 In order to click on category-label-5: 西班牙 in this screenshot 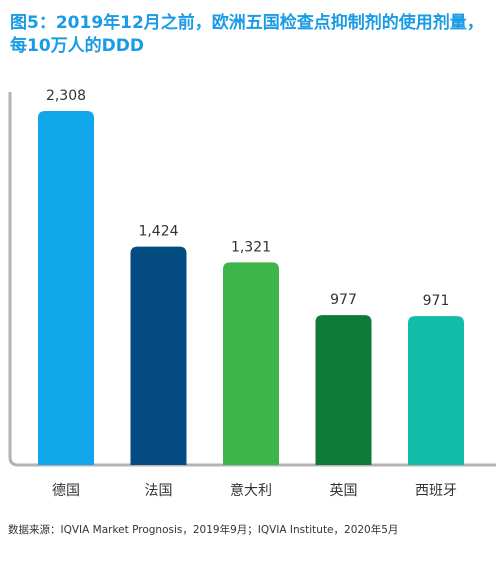, I will do `click(436, 491)`.